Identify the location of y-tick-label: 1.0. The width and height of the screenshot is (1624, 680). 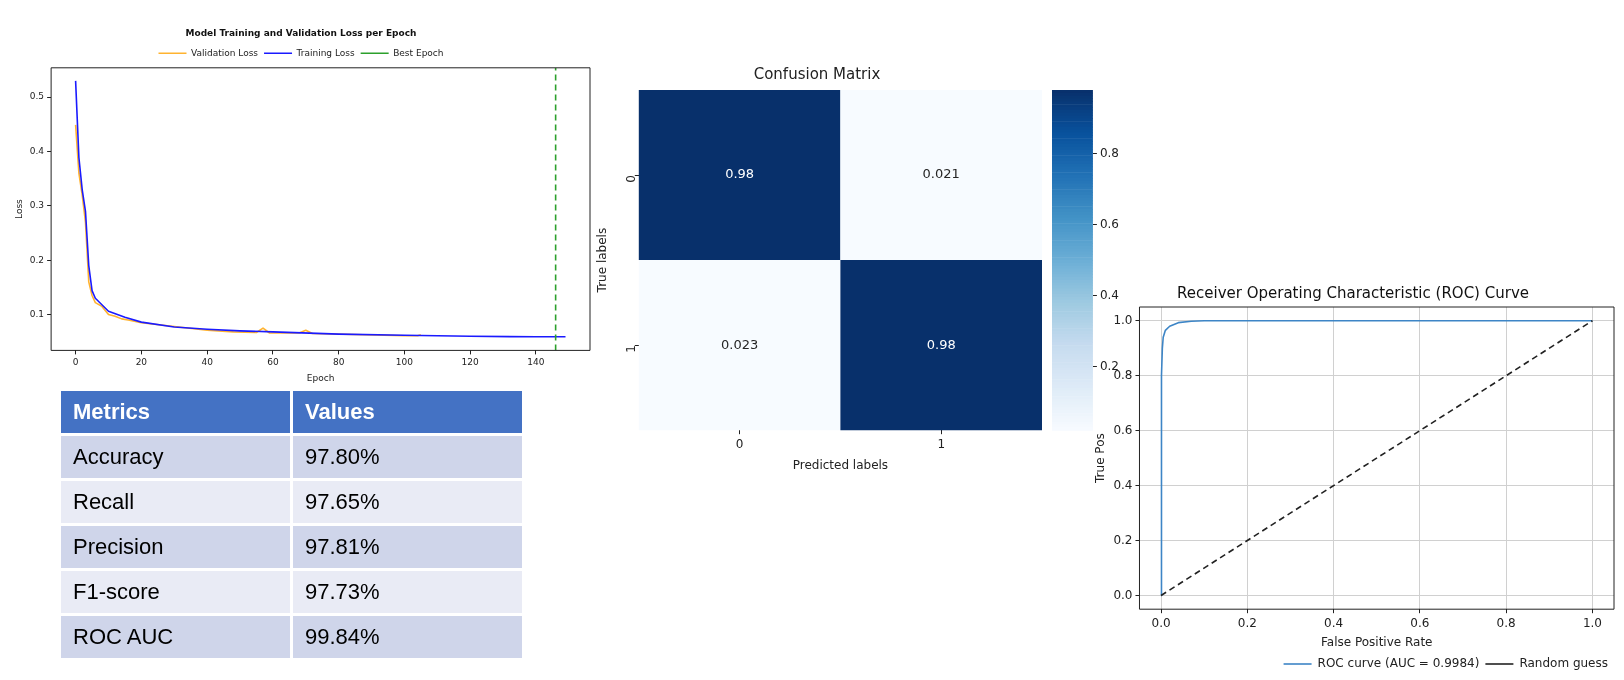
(1123, 319).